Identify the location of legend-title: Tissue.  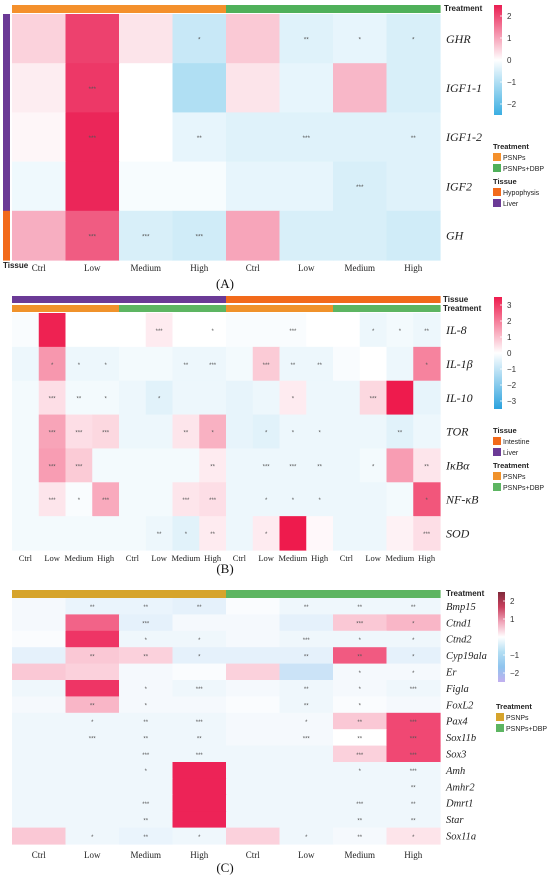
(505, 181).